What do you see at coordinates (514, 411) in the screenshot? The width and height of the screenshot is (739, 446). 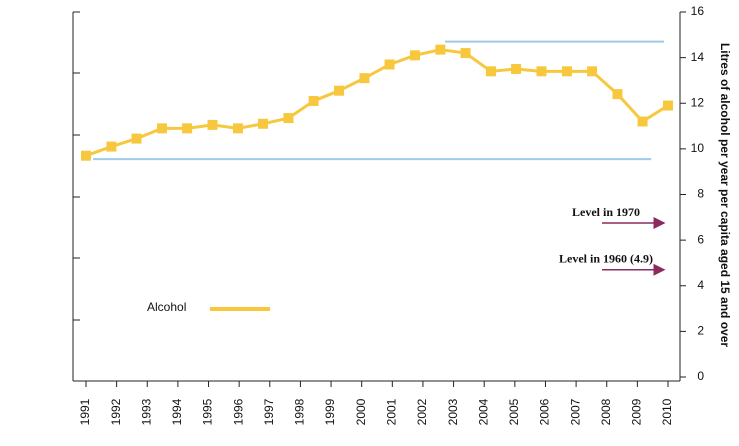 I see `x-tick-label: 2005` at bounding box center [514, 411].